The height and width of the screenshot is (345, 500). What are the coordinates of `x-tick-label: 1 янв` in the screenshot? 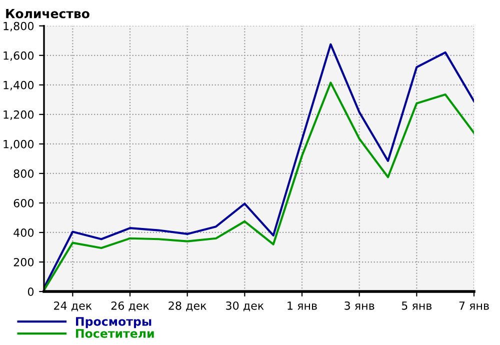 It's located at (302, 306).